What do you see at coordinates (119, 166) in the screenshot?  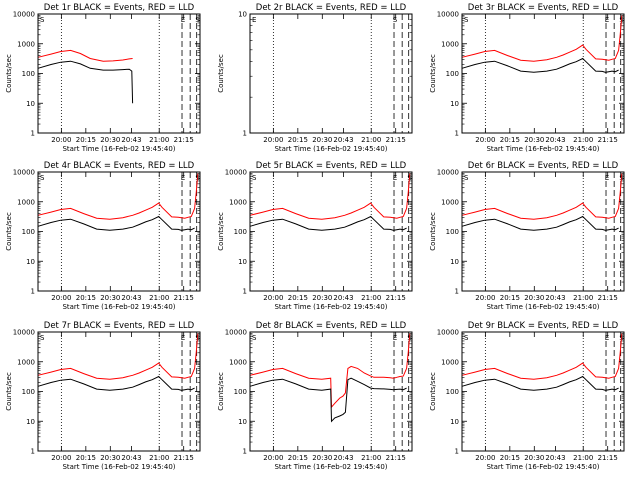 I see `panel-title: Det 4r BLACK = Events, RED = LLD` at bounding box center [119, 166].